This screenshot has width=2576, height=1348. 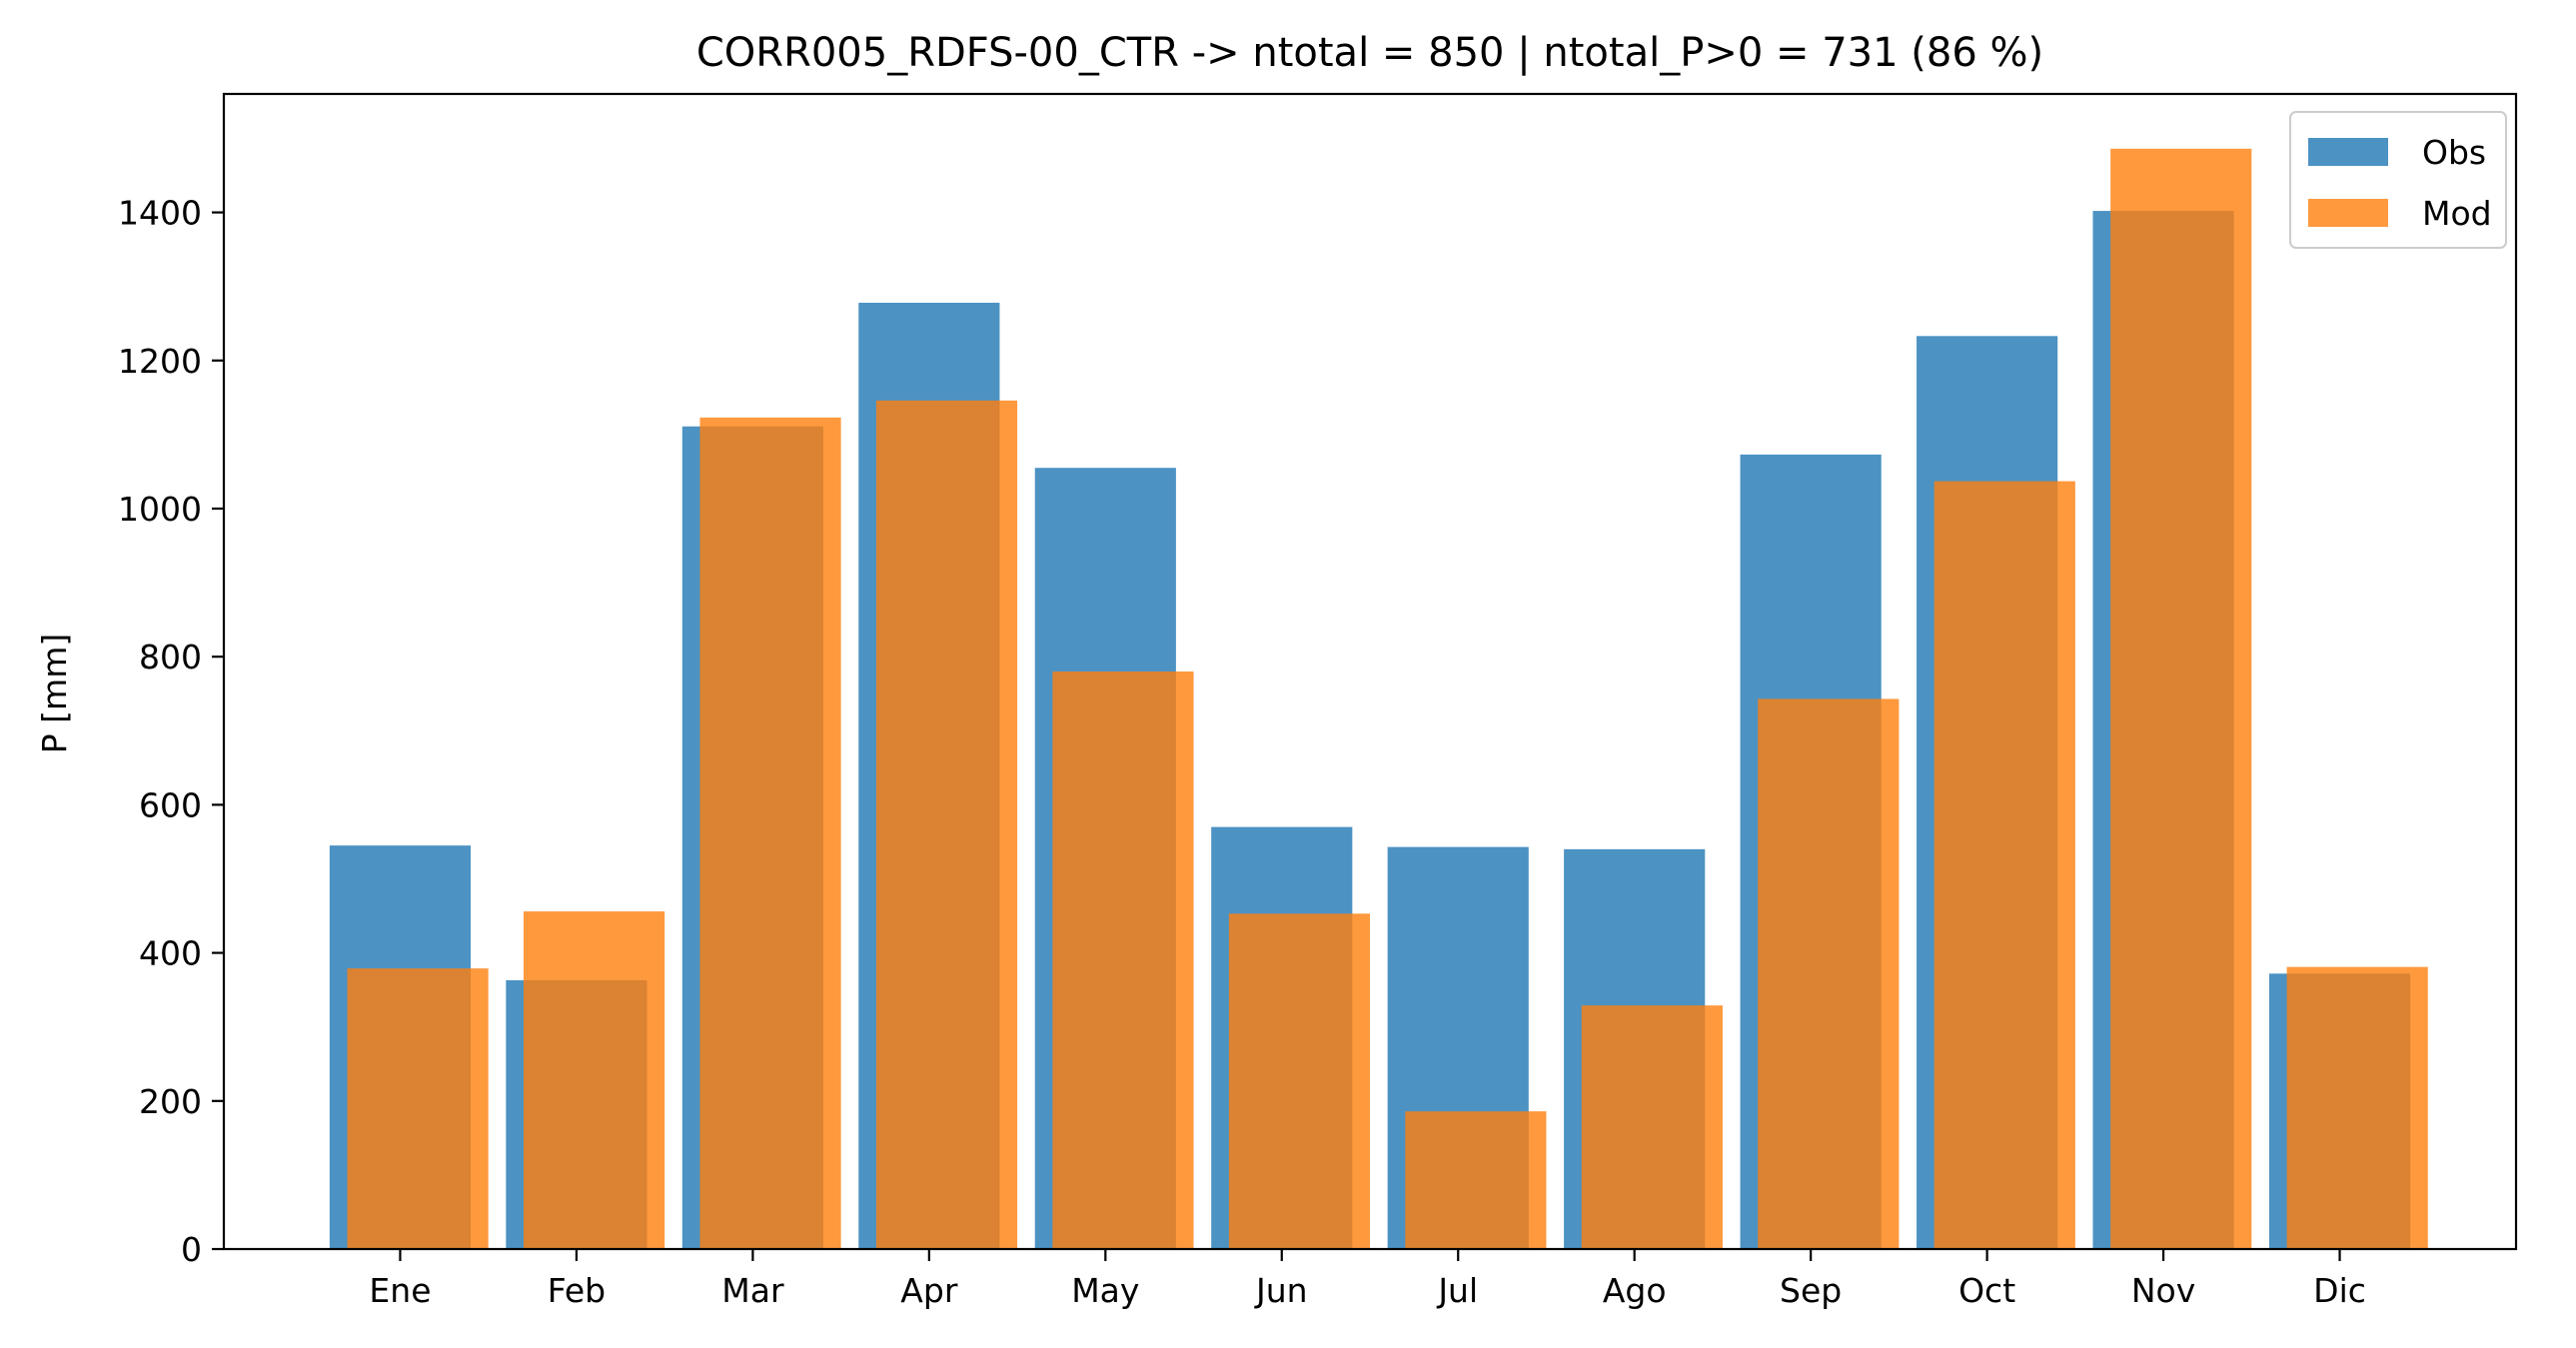 What do you see at coordinates (170, 657) in the screenshot?
I see `y-tick-label: 800` at bounding box center [170, 657].